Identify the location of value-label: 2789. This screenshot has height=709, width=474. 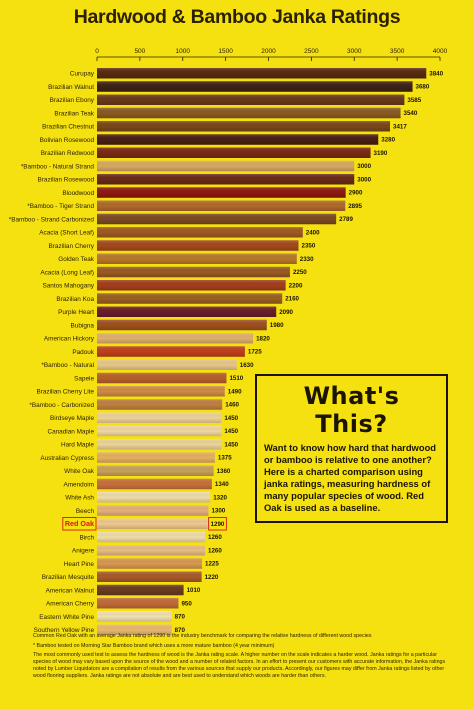
(346, 219).